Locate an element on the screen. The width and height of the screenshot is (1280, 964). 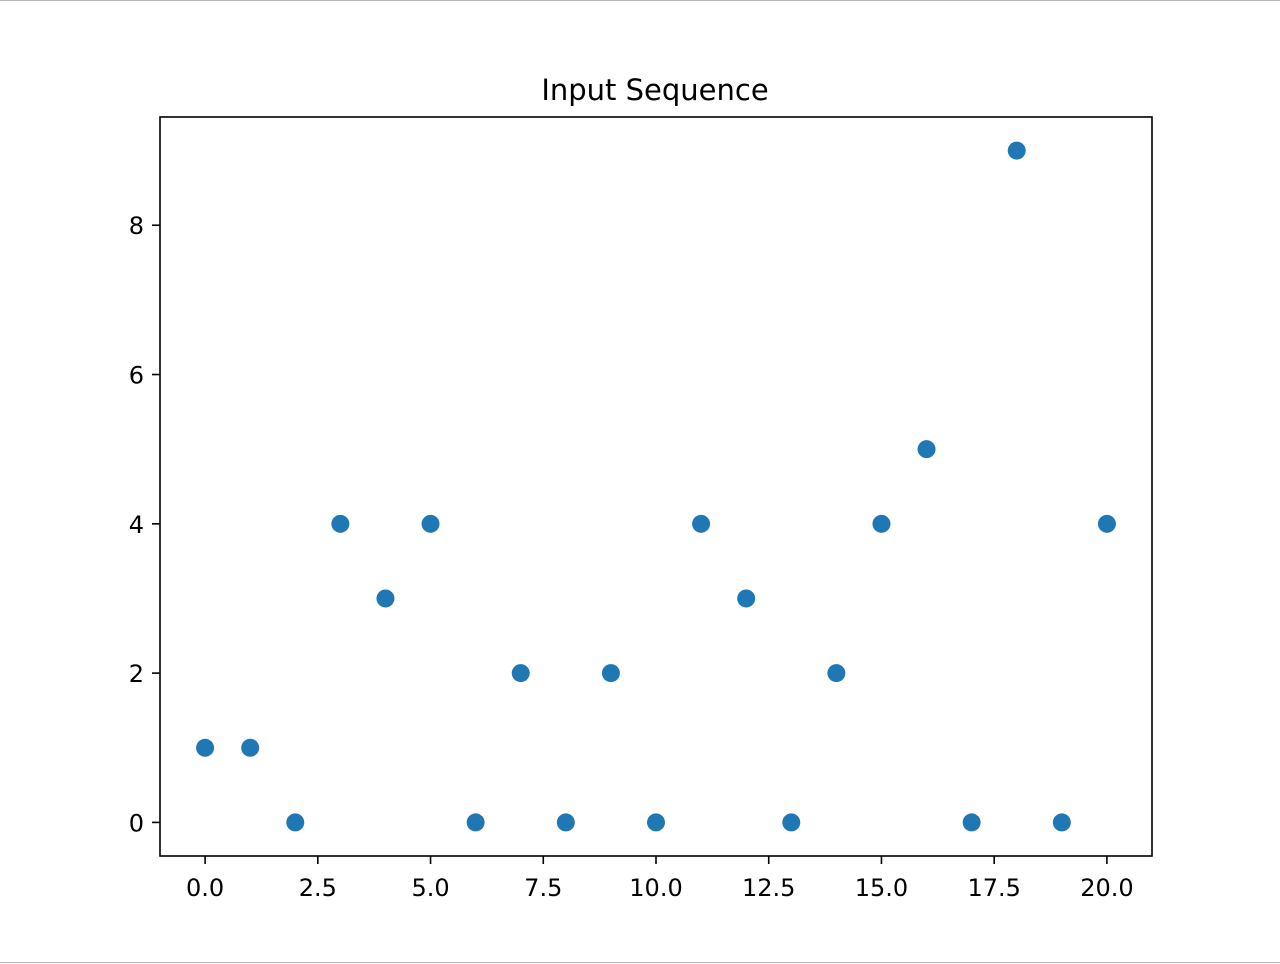
x-tick-label: 7.5 is located at coordinates (543, 888).